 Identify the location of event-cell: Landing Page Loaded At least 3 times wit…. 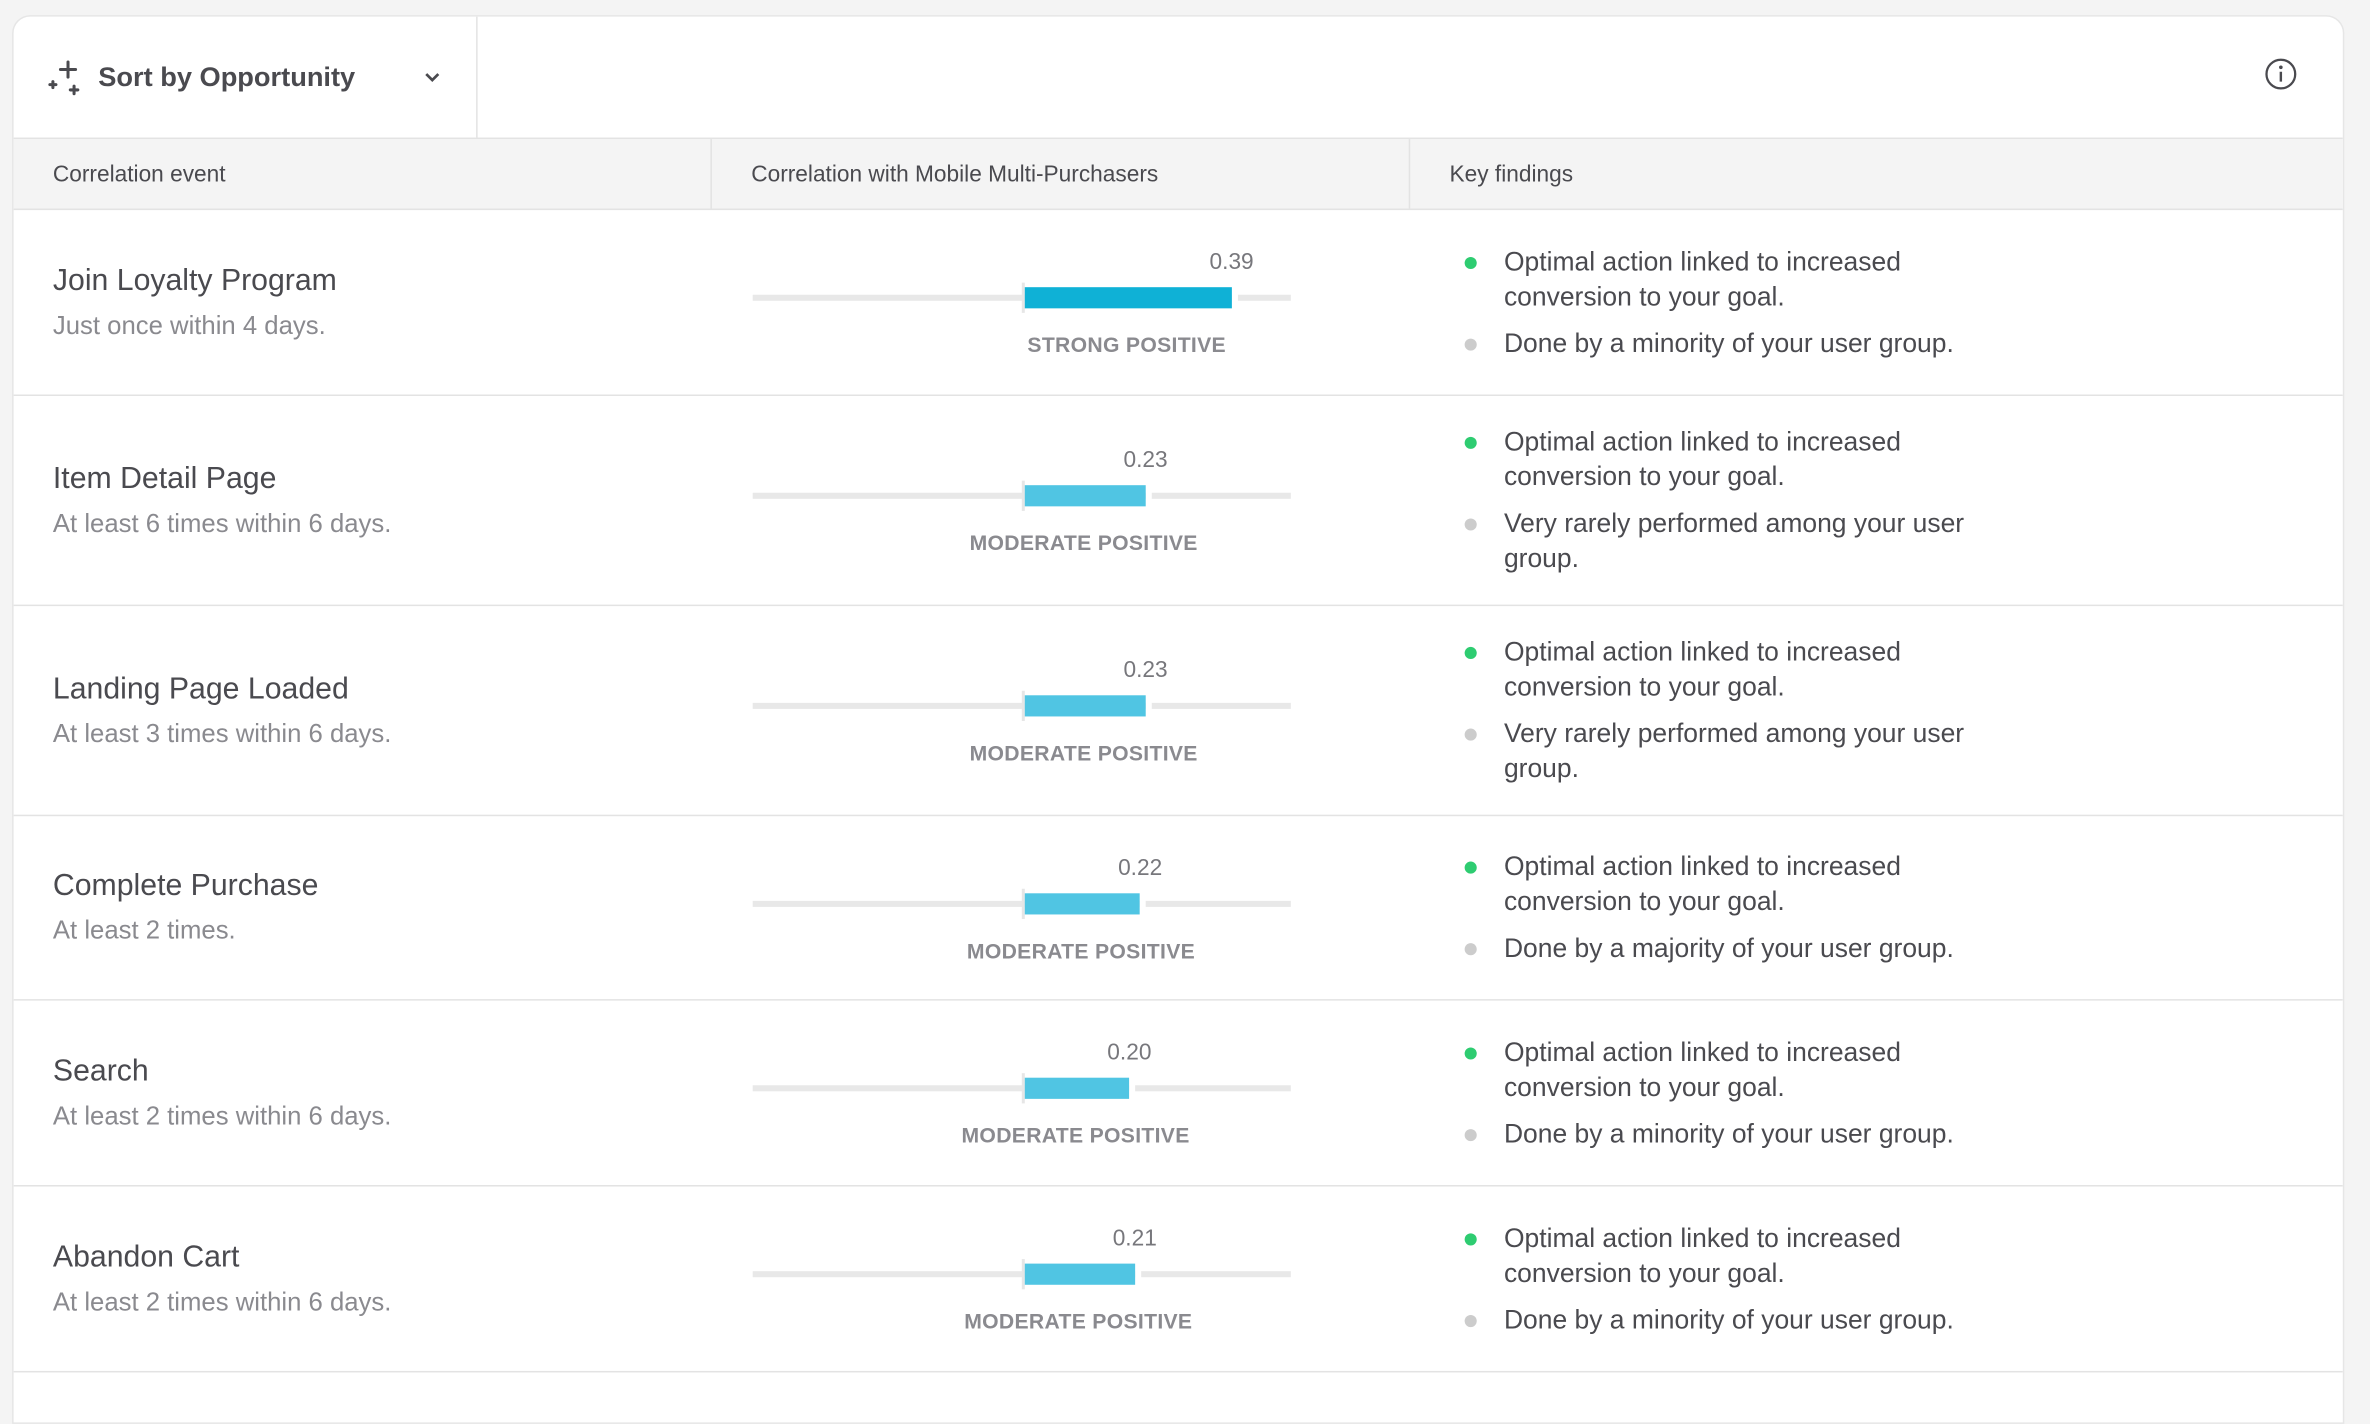
(363, 710).